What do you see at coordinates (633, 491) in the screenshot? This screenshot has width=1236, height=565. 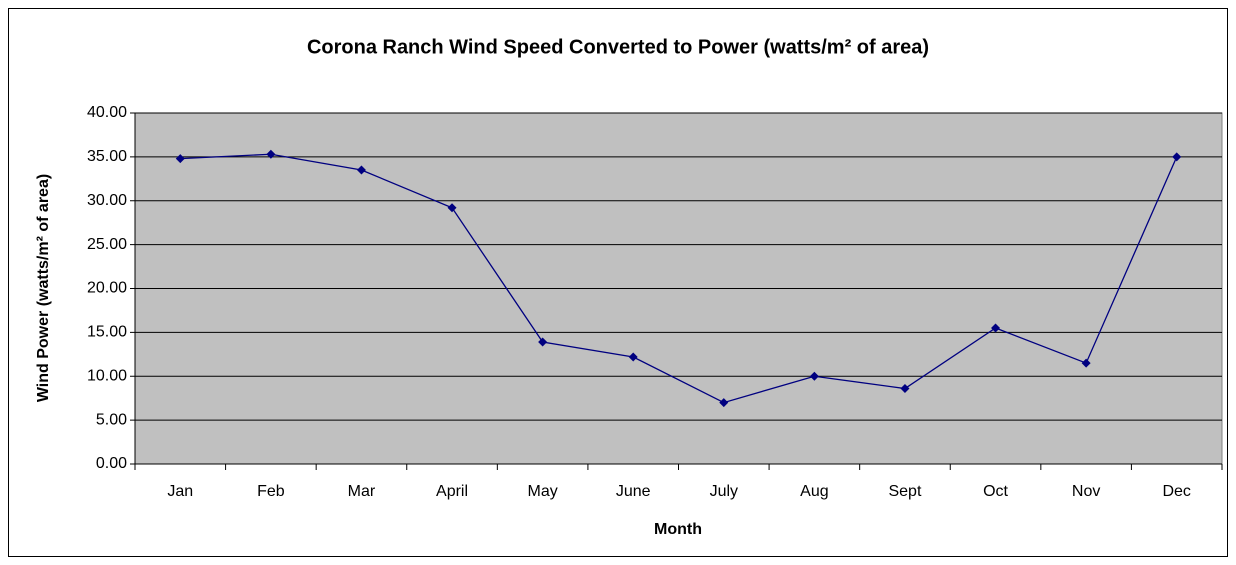 I see `x-tick-label: June` at bounding box center [633, 491].